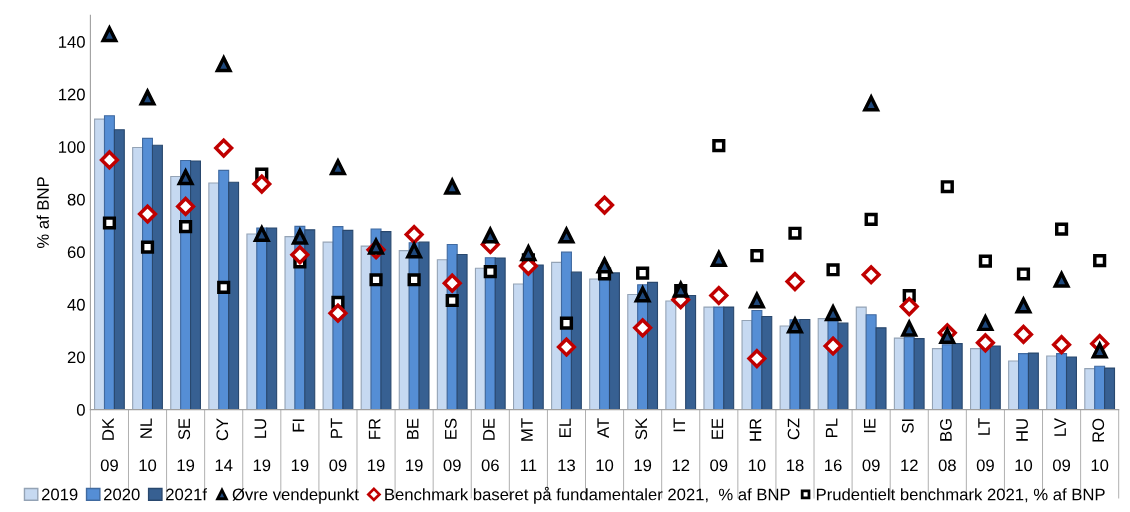 This screenshot has height=512, width=1130. Describe the element at coordinates (76, 252) in the screenshot. I see `y-tick-label: 60` at that location.